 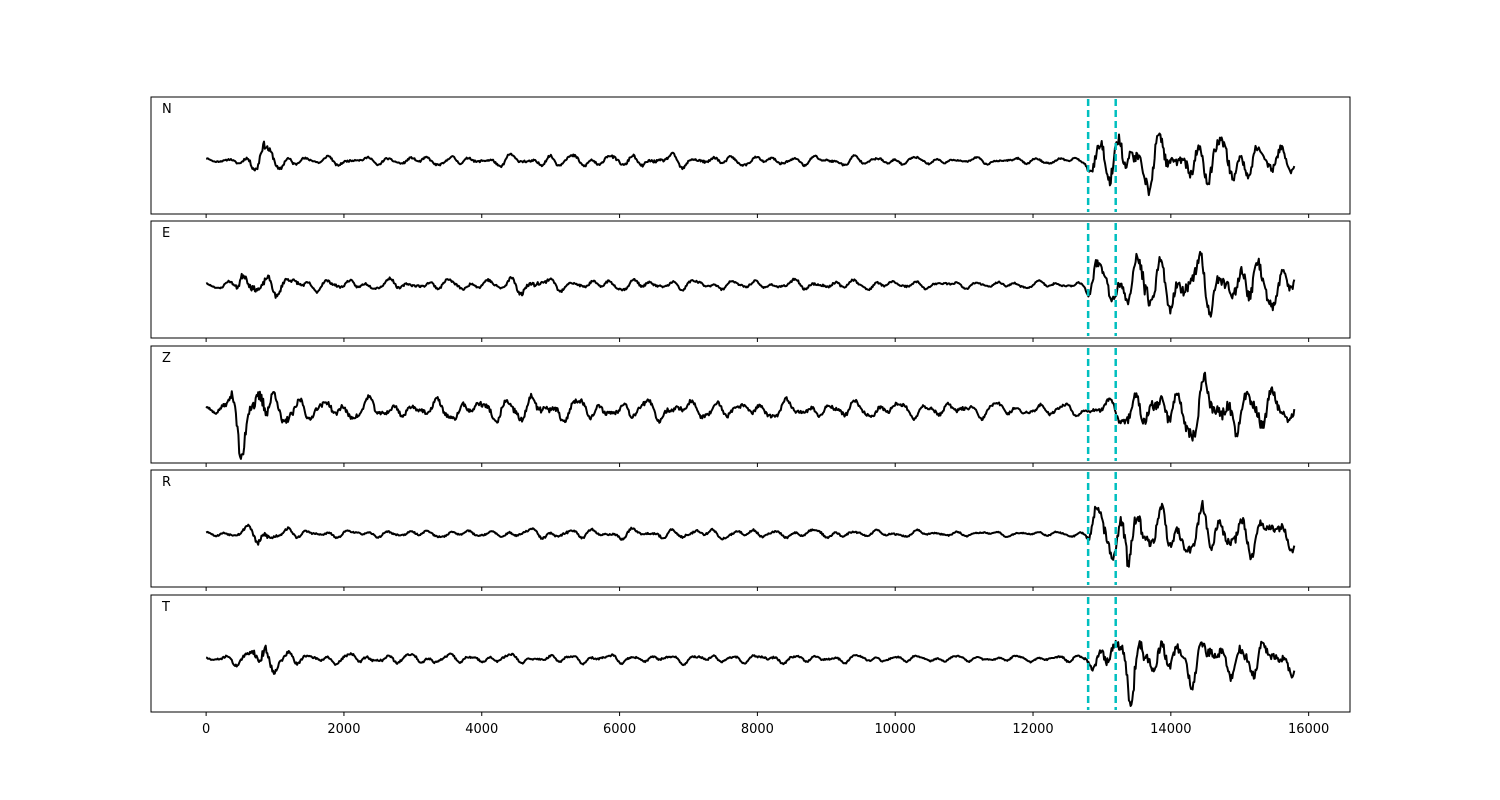 What do you see at coordinates (750, 533) in the screenshot?
I see `trace-r` at bounding box center [750, 533].